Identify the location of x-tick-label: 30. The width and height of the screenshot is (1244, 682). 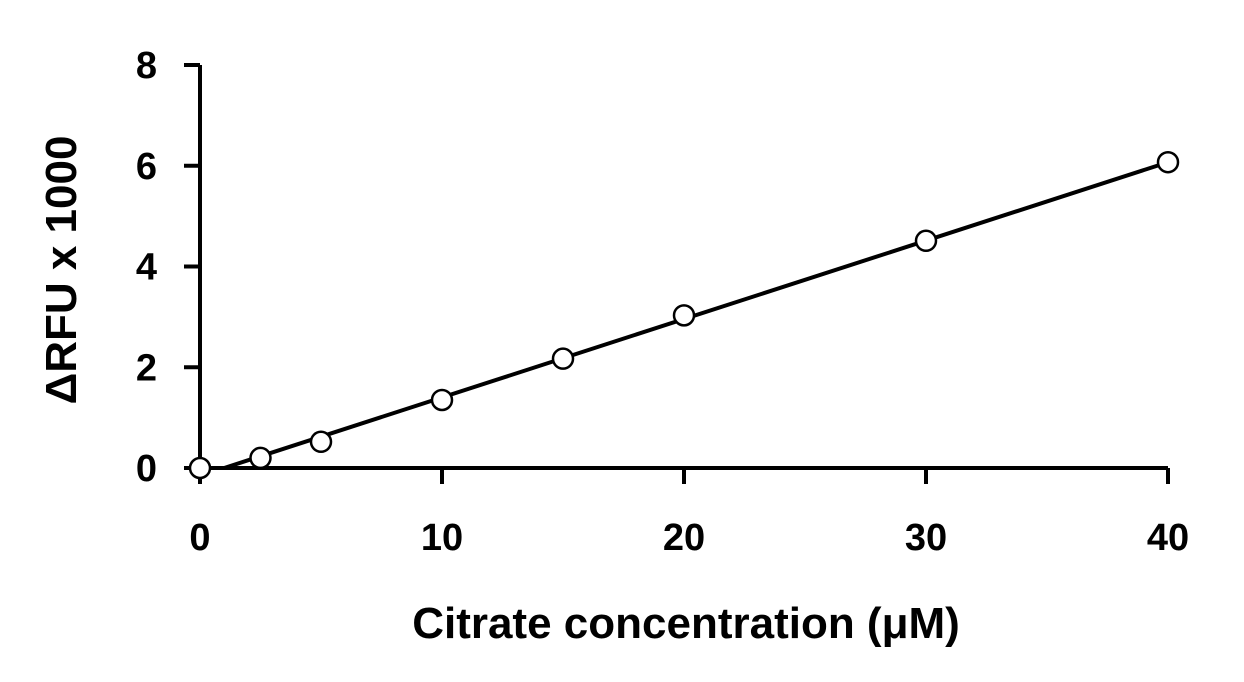
(926, 538).